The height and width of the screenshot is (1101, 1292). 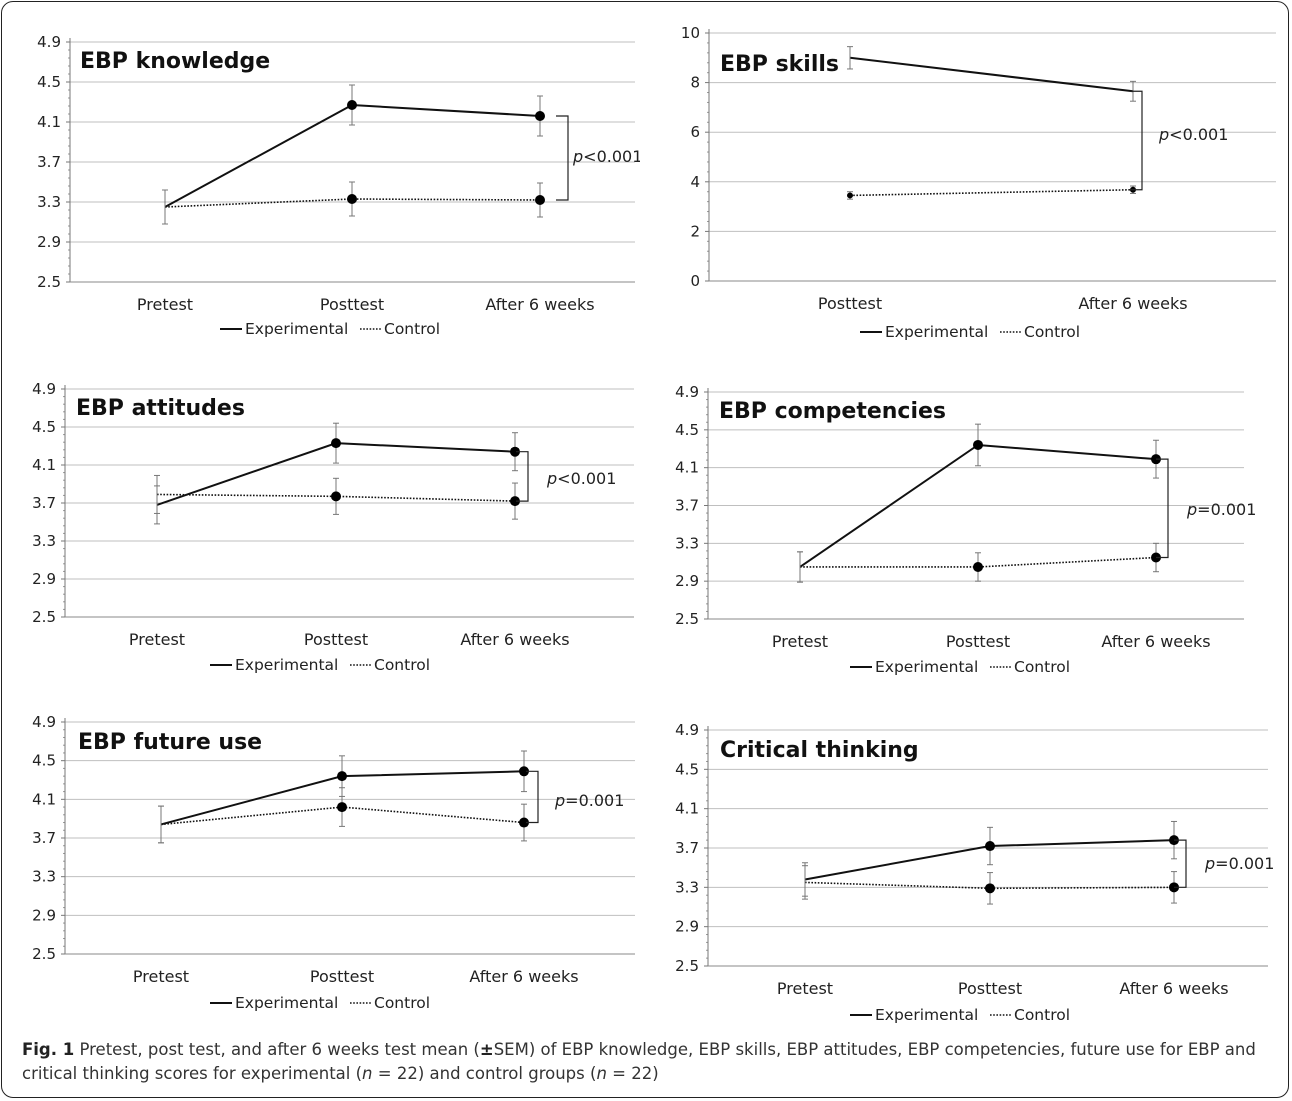 What do you see at coordinates (601, 1073) in the screenshot?
I see `caption-n-control: n` at bounding box center [601, 1073].